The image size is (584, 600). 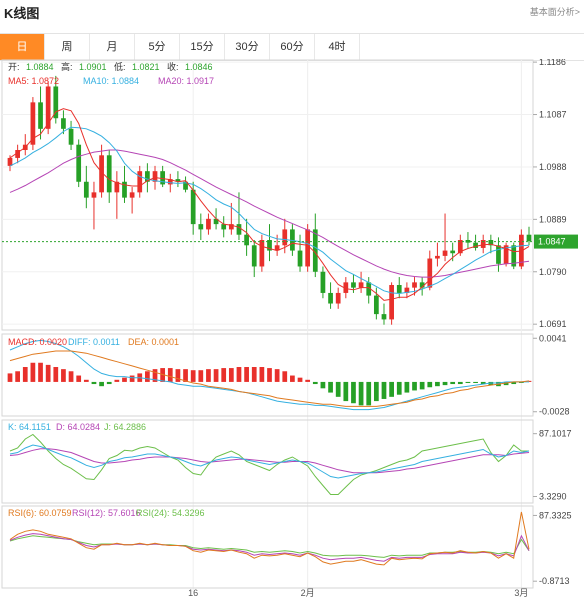 I want to click on period-tabs: 日 周 月 5分 15分 30分 60分 4时, so click(x=292, y=47).